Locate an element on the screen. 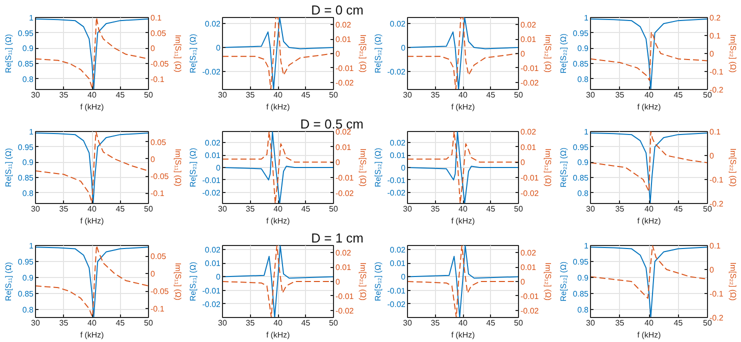  y2-tick-label: 0.2 is located at coordinates (716, 18).